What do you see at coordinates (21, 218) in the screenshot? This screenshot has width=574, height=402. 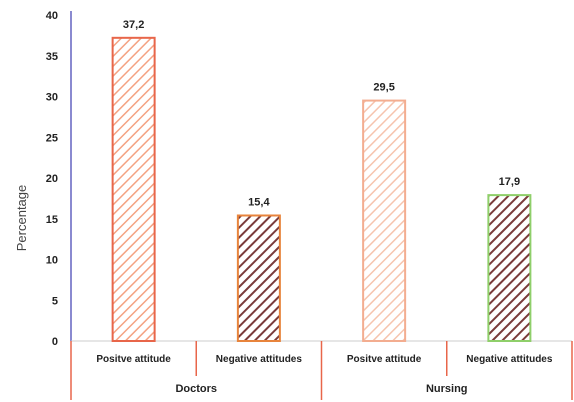 I see `y-axis-title: Percentage` at bounding box center [21, 218].